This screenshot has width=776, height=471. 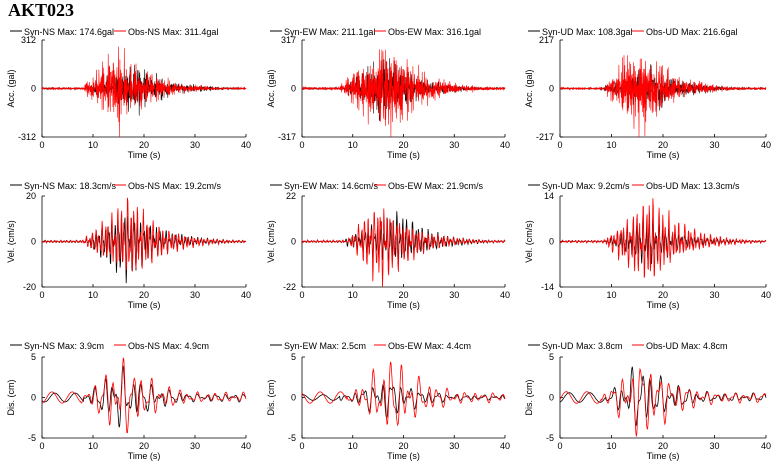 What do you see at coordinates (69, 32) in the screenshot?
I see `legend-label-syn: Syn-NS Max: 174.6gal` at bounding box center [69, 32].